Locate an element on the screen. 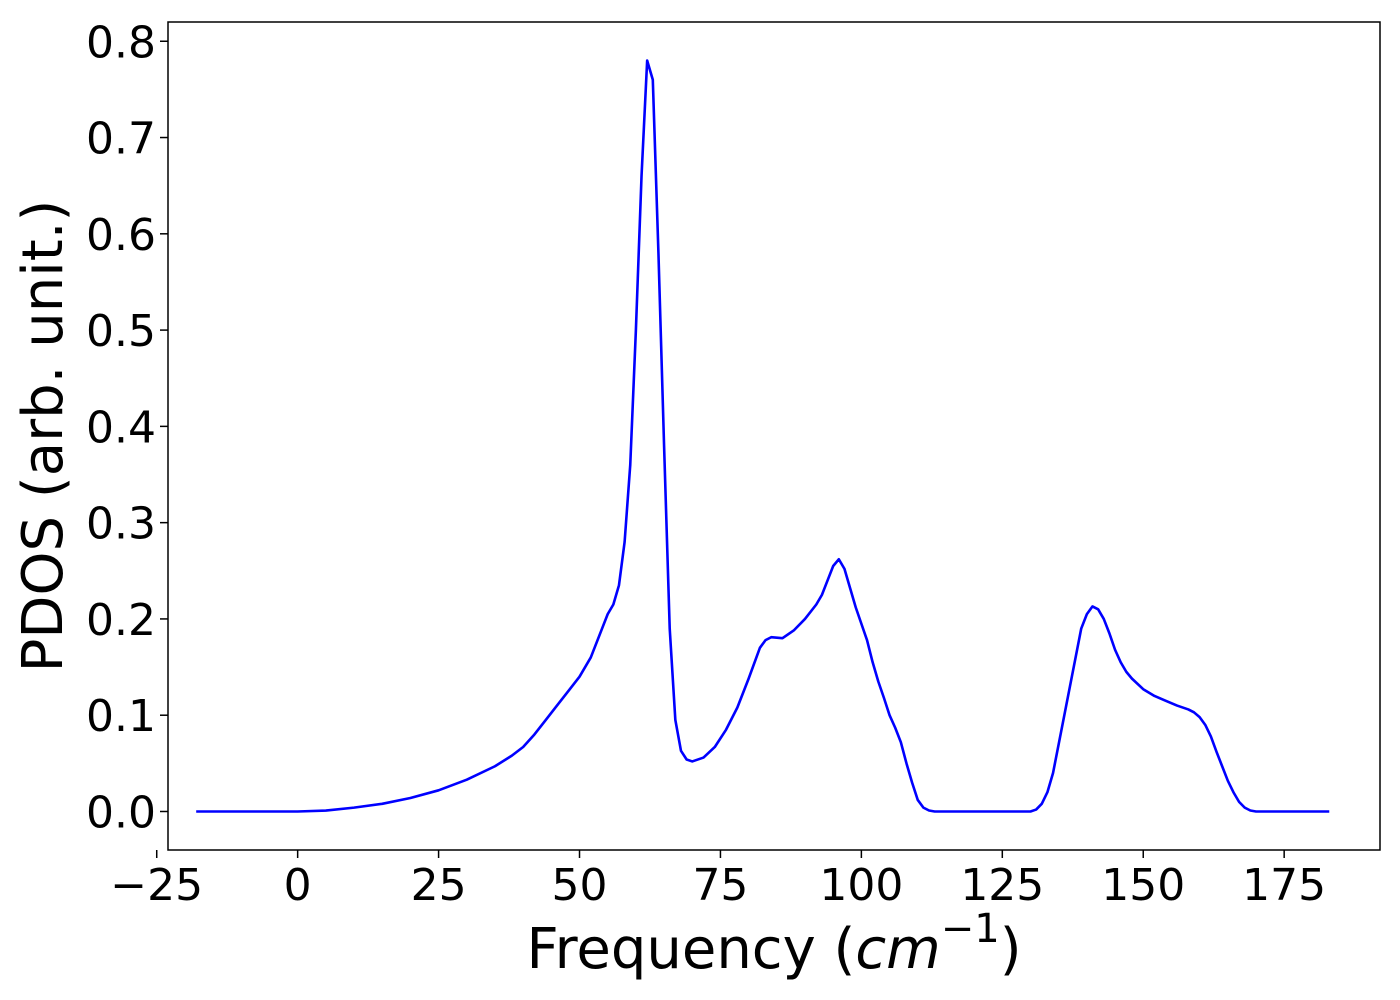  x-tick-label: 175 is located at coordinates (1284, 885).